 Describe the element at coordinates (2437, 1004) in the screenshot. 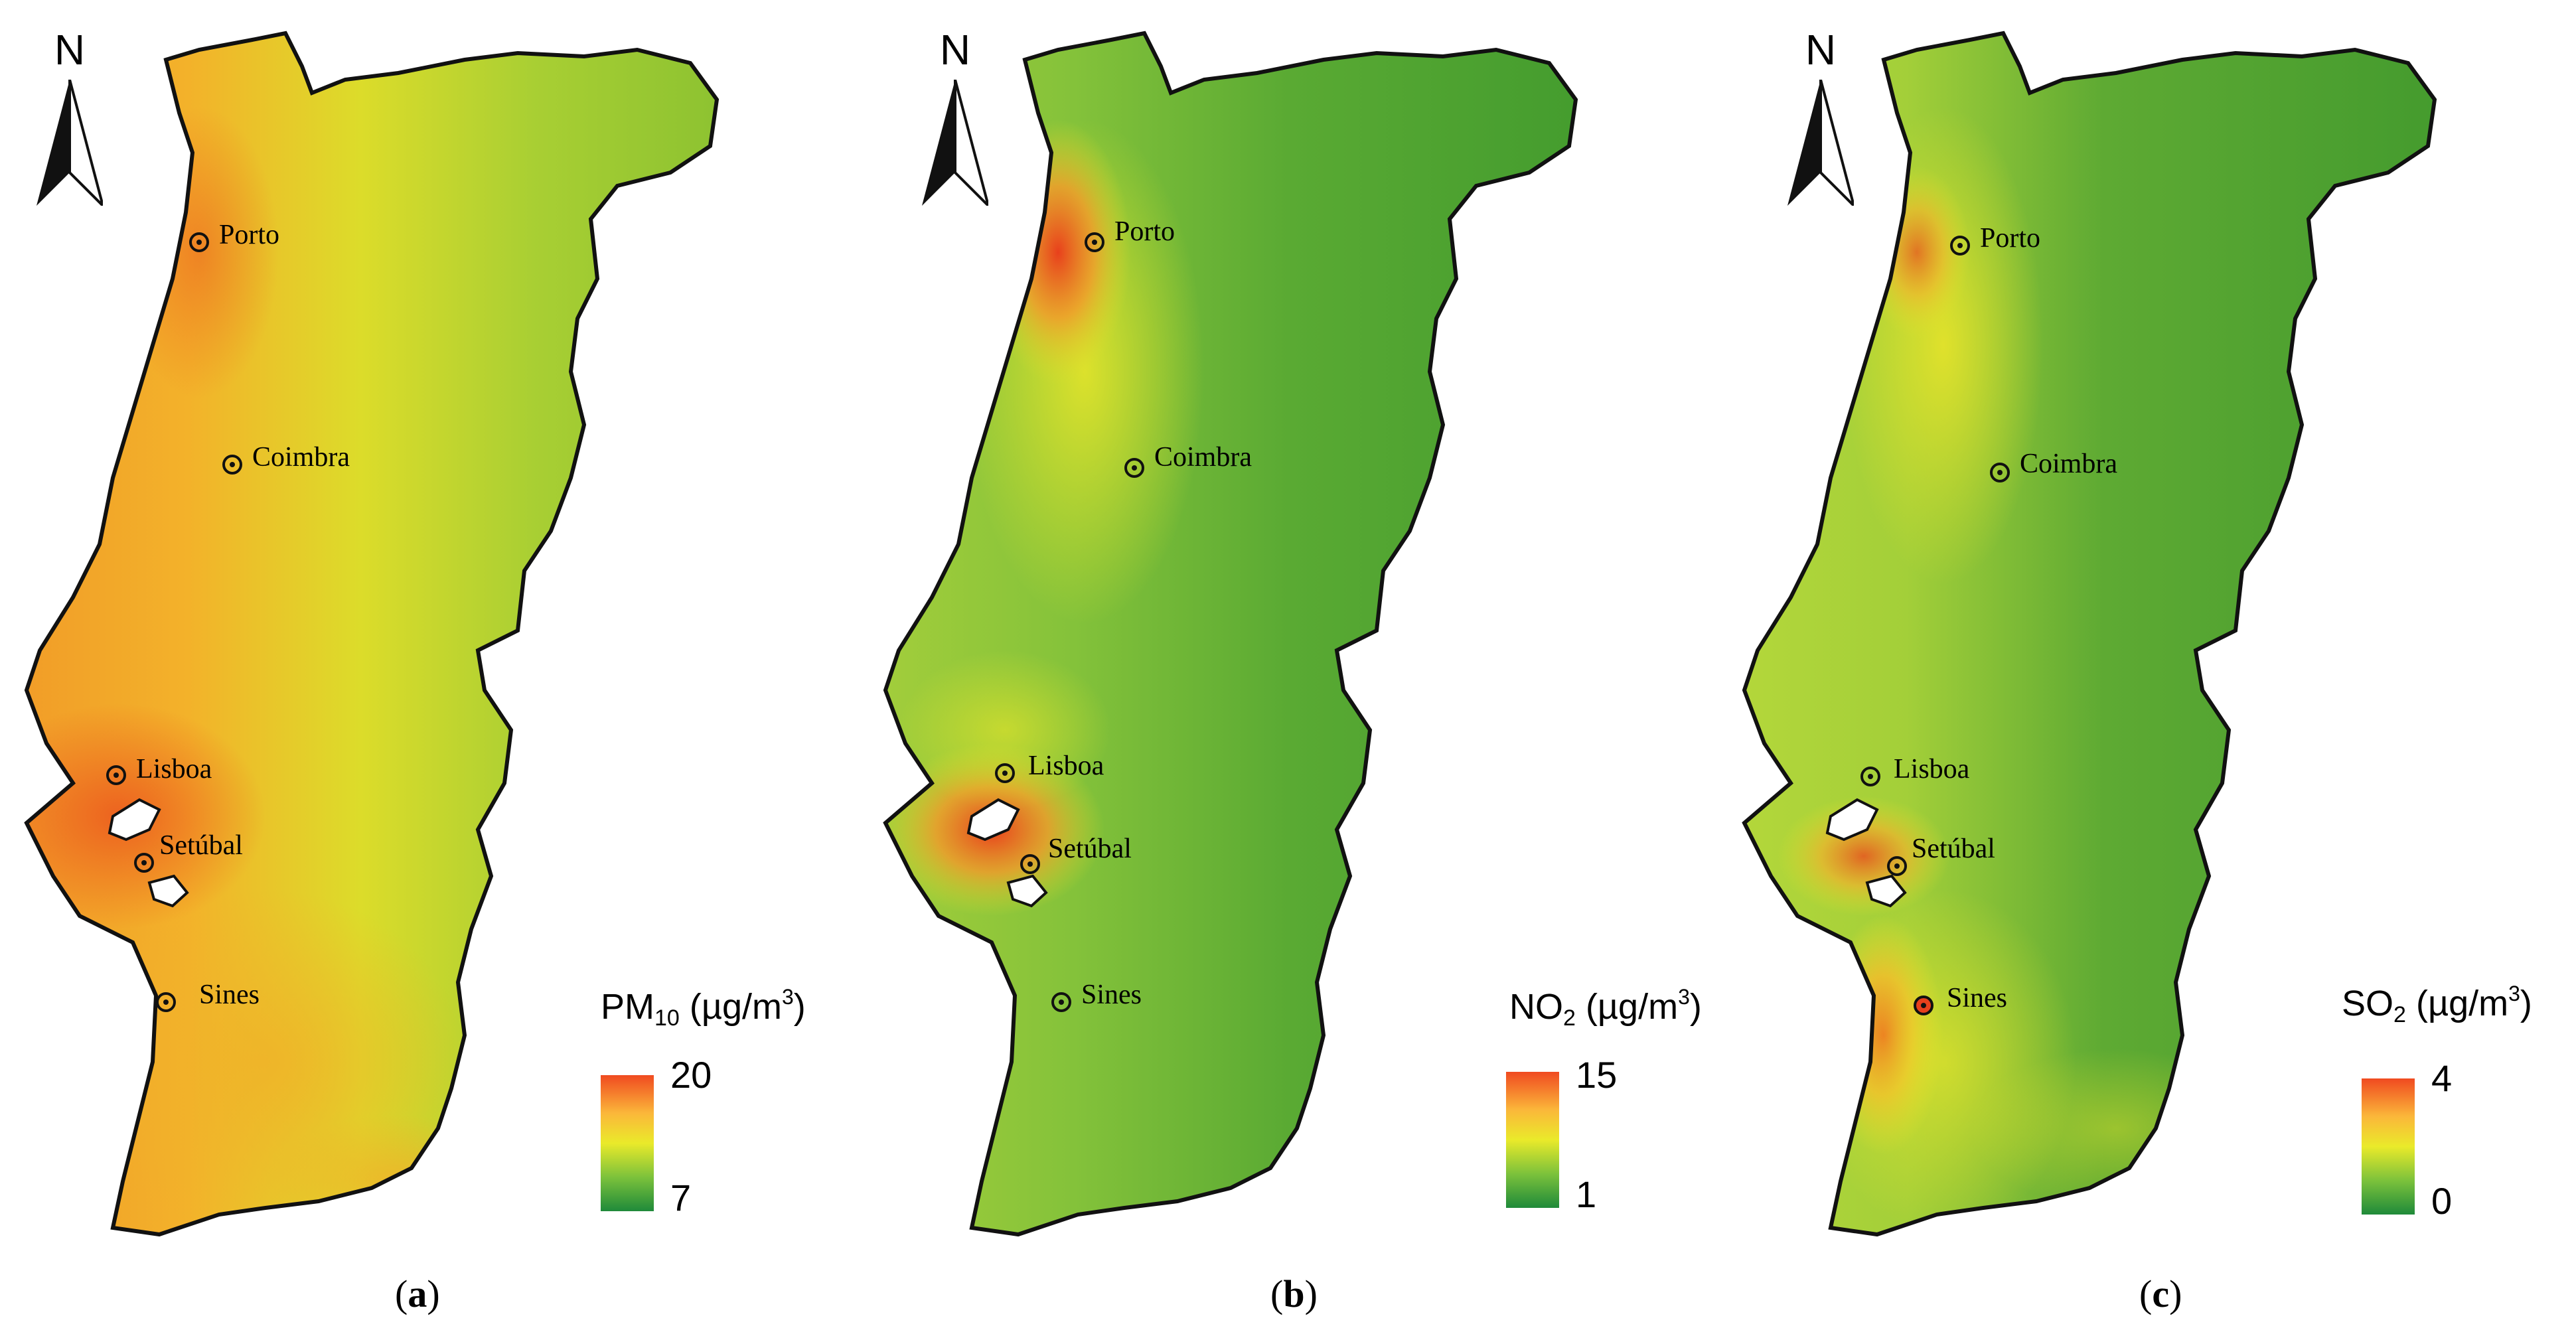

I see `legend-title: SO2 (µg/m3)` at that location.